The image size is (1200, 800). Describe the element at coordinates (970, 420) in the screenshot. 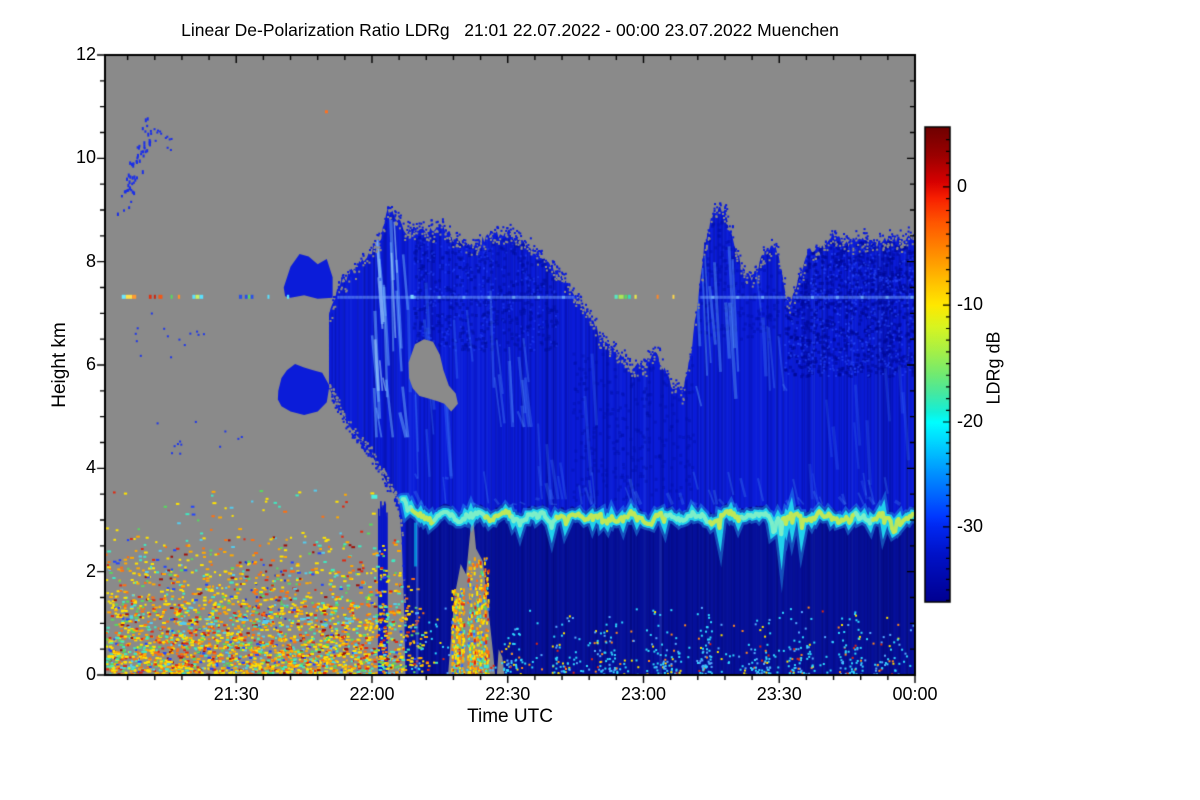

I see `colorbar-tick-label: -20` at that location.